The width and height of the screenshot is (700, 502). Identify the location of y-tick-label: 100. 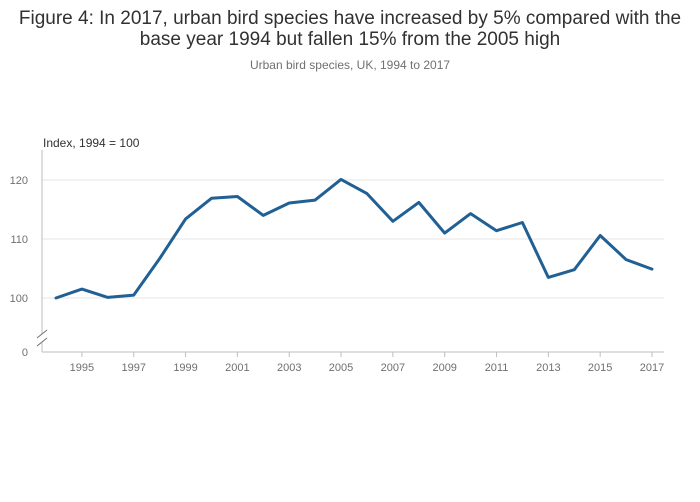
(19, 299).